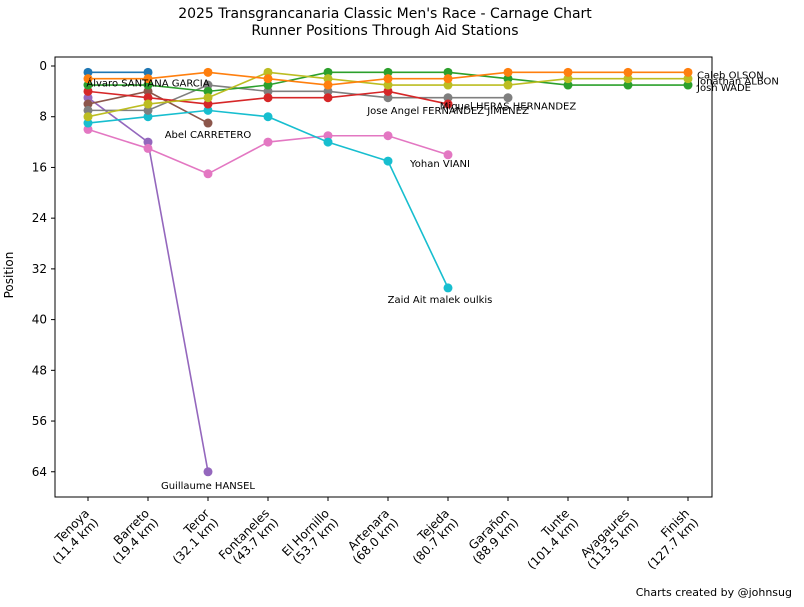 The image size is (804, 607). Describe the element at coordinates (248, 538) in the screenshot. I see `x-tick-label: Fontaneles(43.7 km)` at that location.